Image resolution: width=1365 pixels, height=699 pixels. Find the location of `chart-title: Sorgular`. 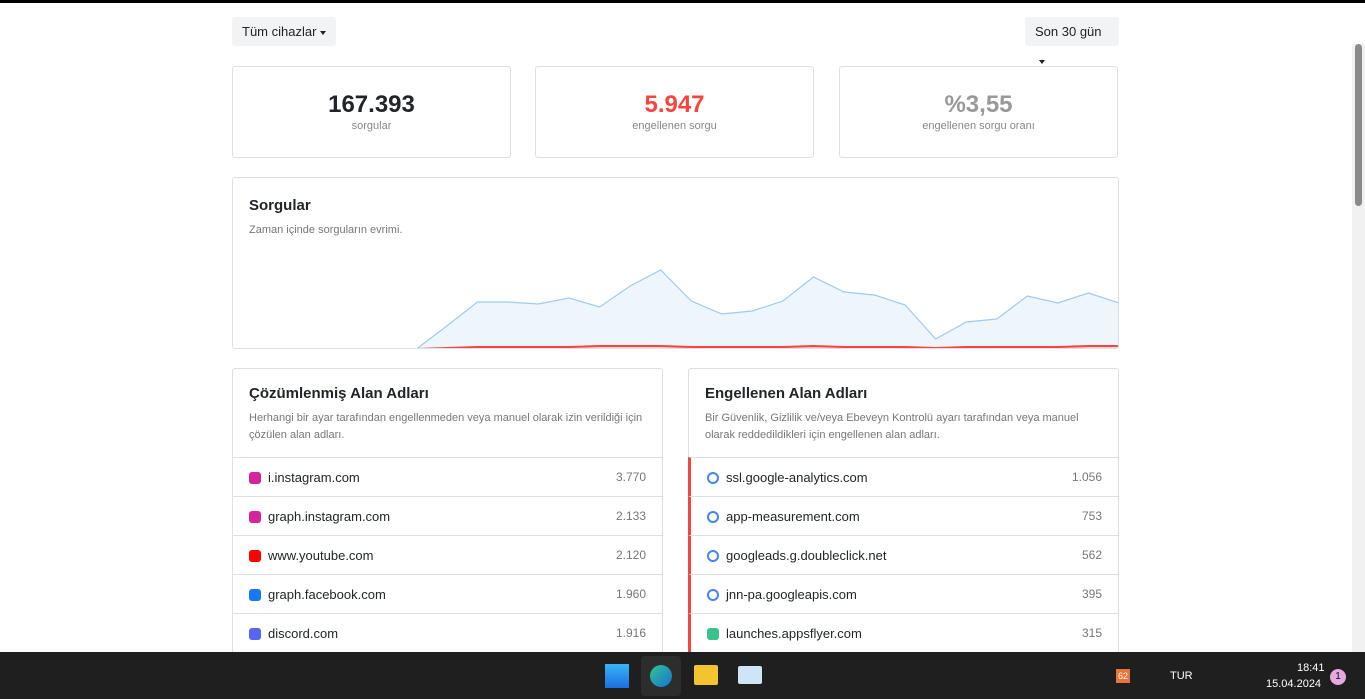

chart-title: Sorgular is located at coordinates (280, 205).